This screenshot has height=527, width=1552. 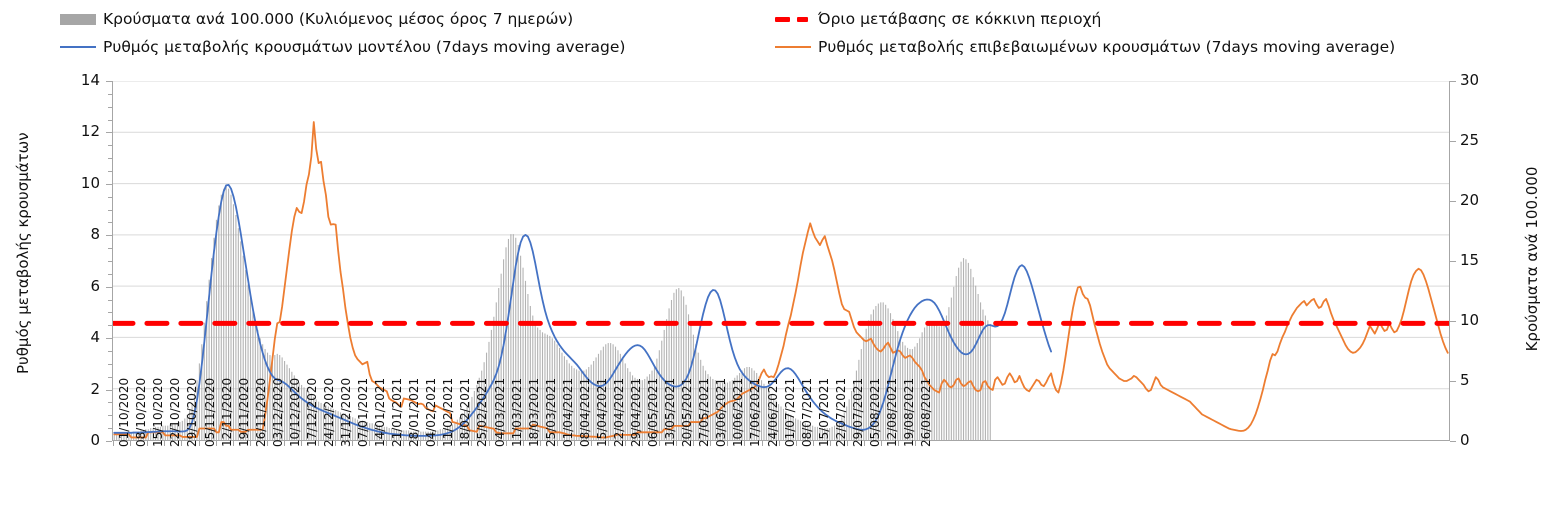 What do you see at coordinates (95, 337) in the screenshot?
I see `y-axis-left-tick-label: 4` at bounding box center [95, 337].